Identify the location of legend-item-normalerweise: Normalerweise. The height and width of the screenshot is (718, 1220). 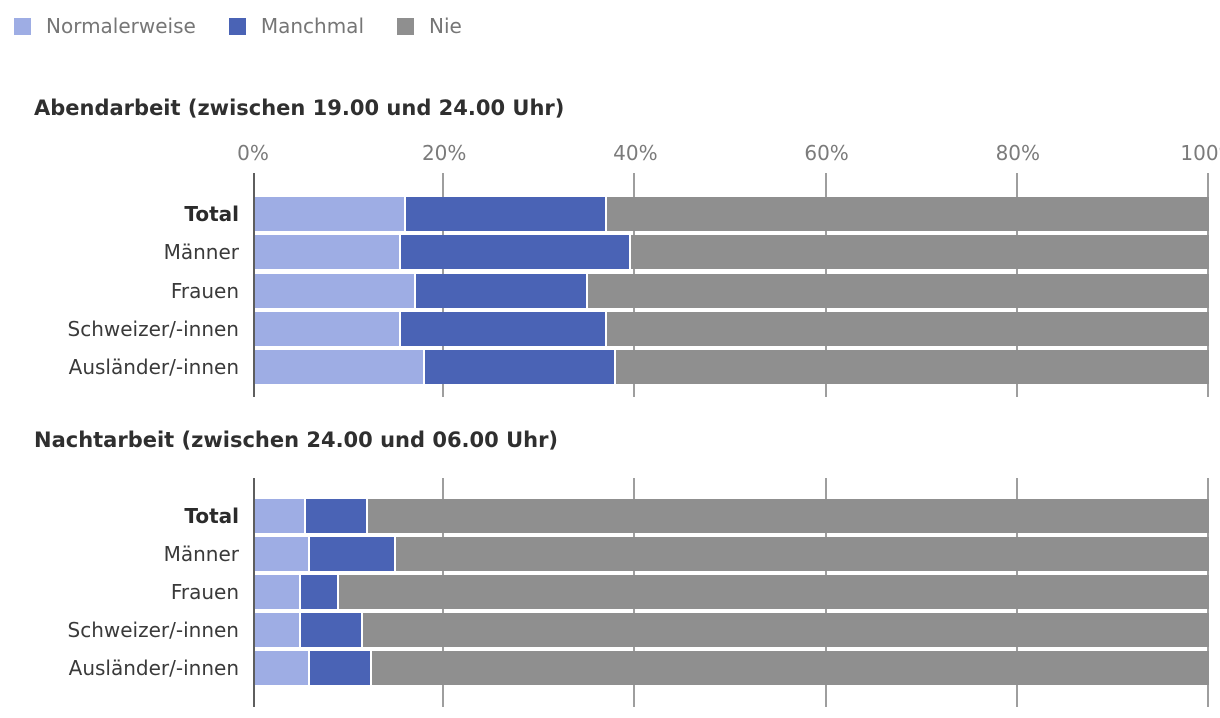
(105, 26).